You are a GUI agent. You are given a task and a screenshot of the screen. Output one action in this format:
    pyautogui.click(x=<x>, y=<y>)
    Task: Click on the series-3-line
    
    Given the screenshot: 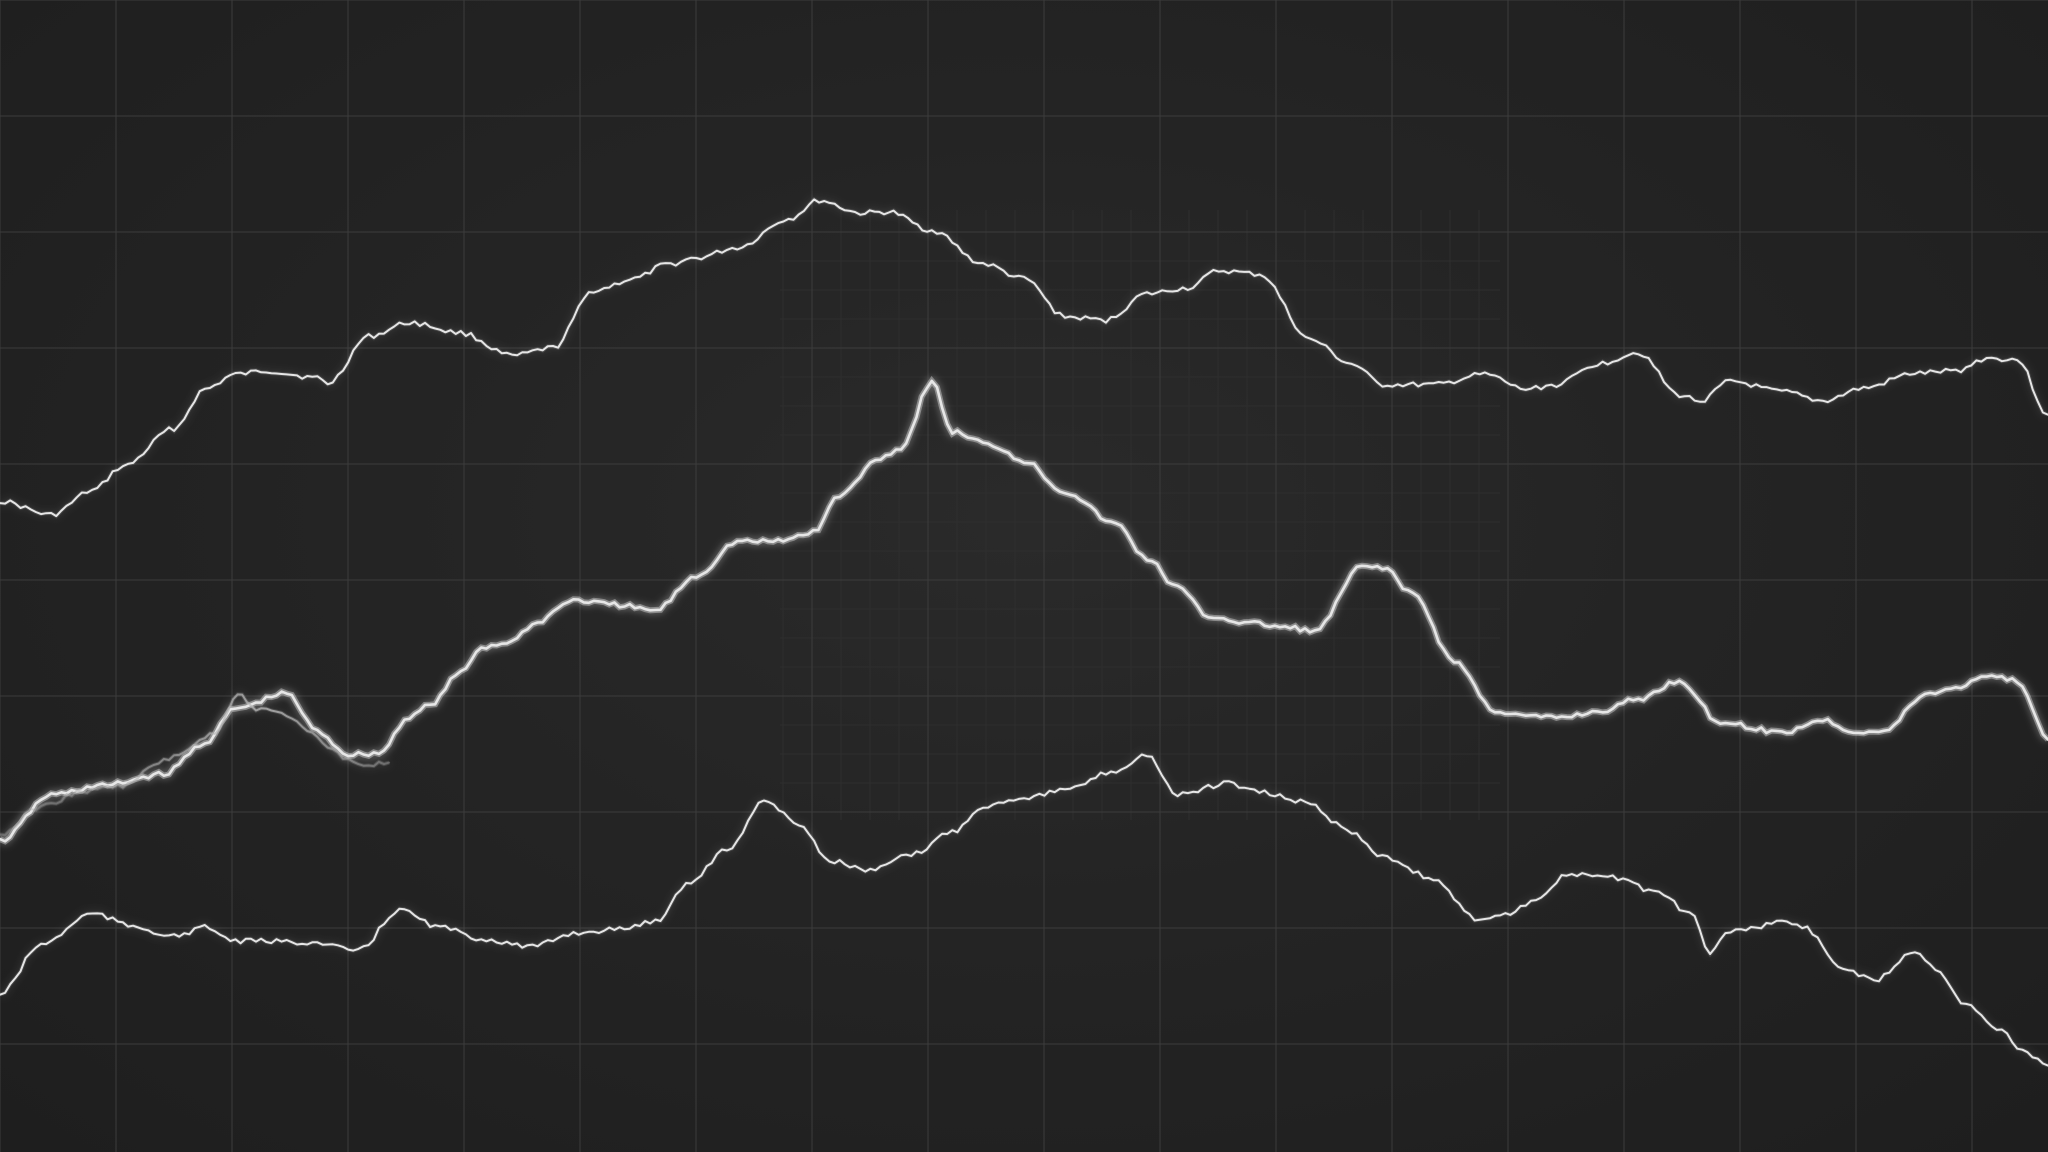 What is the action you would take?
    pyautogui.click(x=195, y=765)
    